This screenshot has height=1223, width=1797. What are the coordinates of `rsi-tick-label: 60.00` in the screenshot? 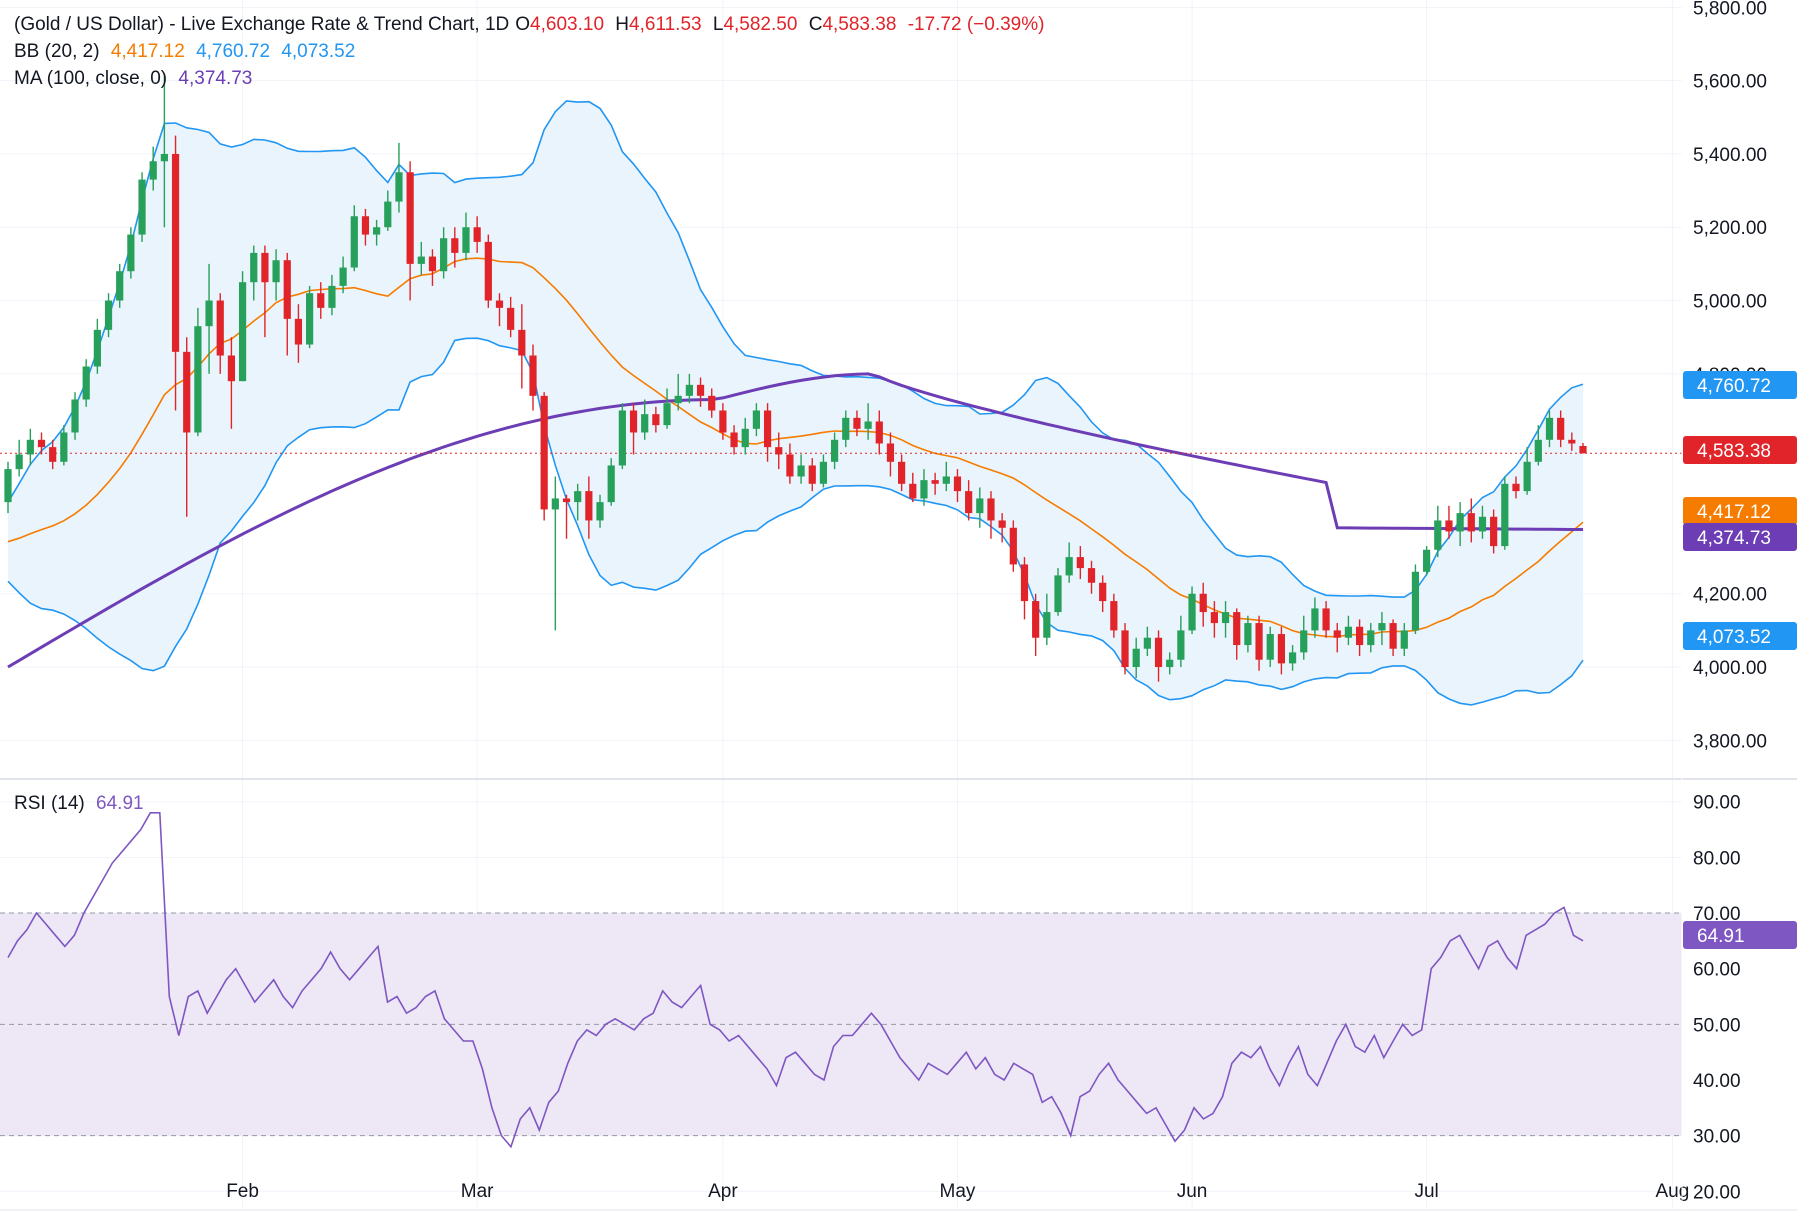 It's located at (1717, 970).